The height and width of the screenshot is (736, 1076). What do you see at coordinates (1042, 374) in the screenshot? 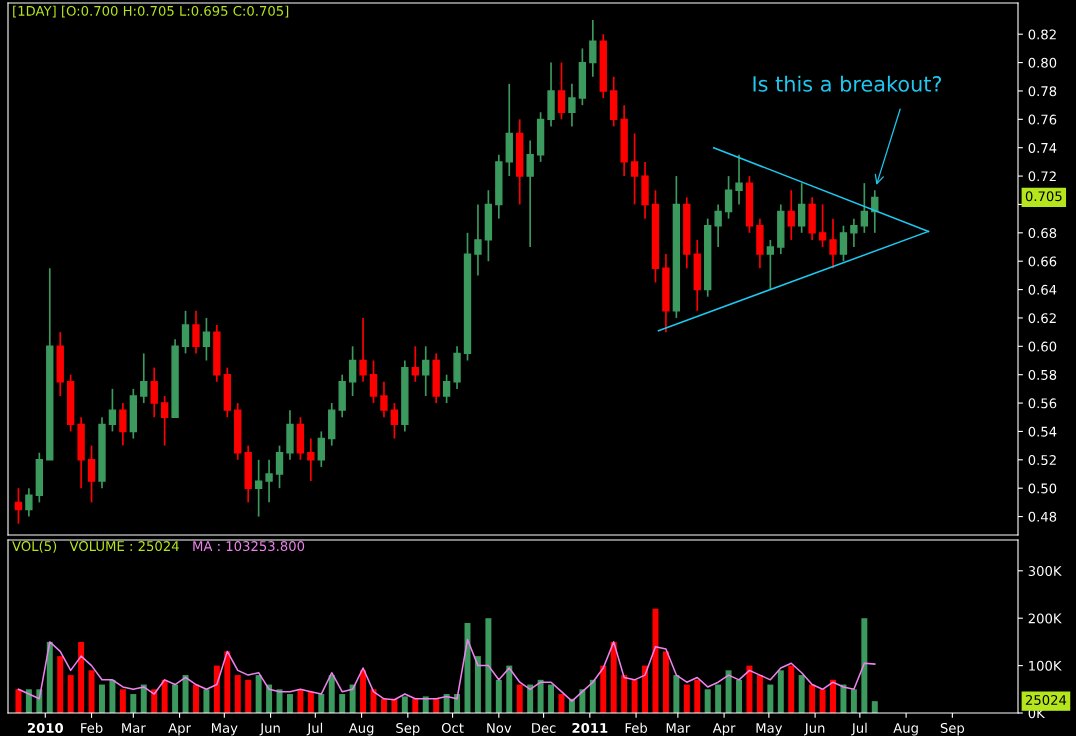
I see `y-tick-label: 0.58` at bounding box center [1042, 374].